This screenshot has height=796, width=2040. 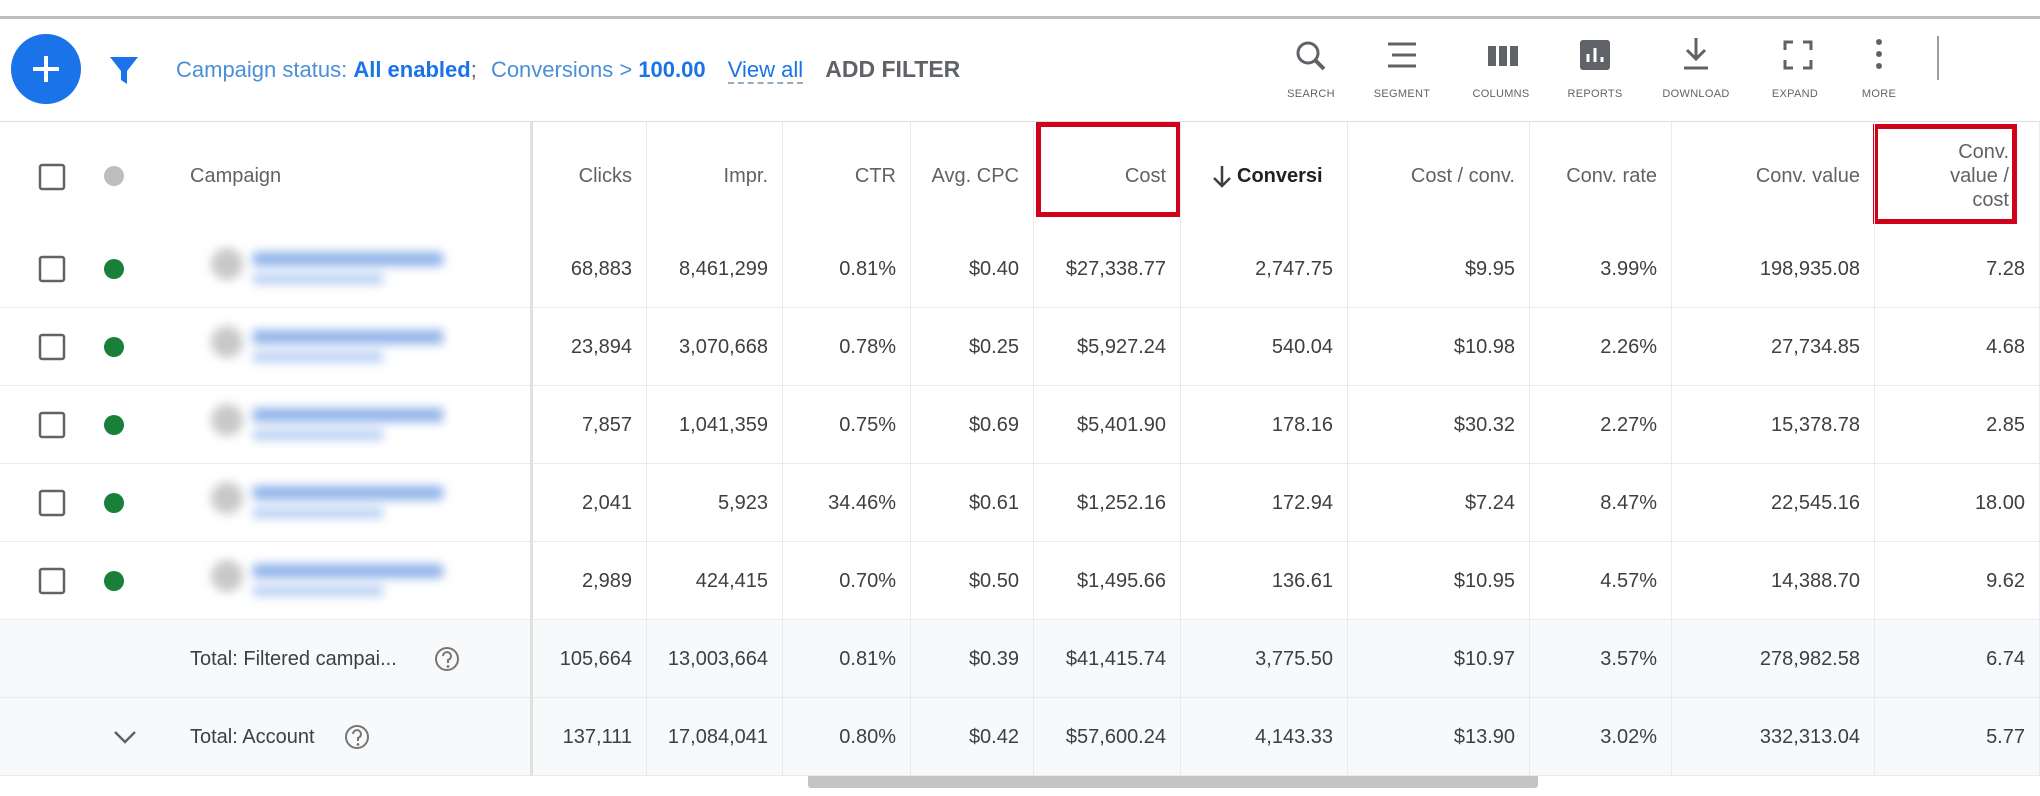 What do you see at coordinates (1439, 269) in the screenshot?
I see `table-cell: $9.95` at bounding box center [1439, 269].